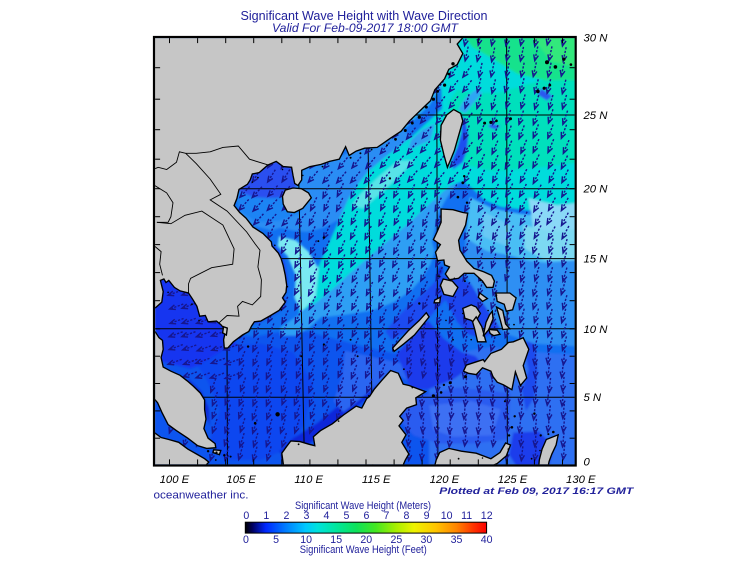 The width and height of the screenshot is (755, 565). I want to click on svg-text: 4, so click(326, 516).